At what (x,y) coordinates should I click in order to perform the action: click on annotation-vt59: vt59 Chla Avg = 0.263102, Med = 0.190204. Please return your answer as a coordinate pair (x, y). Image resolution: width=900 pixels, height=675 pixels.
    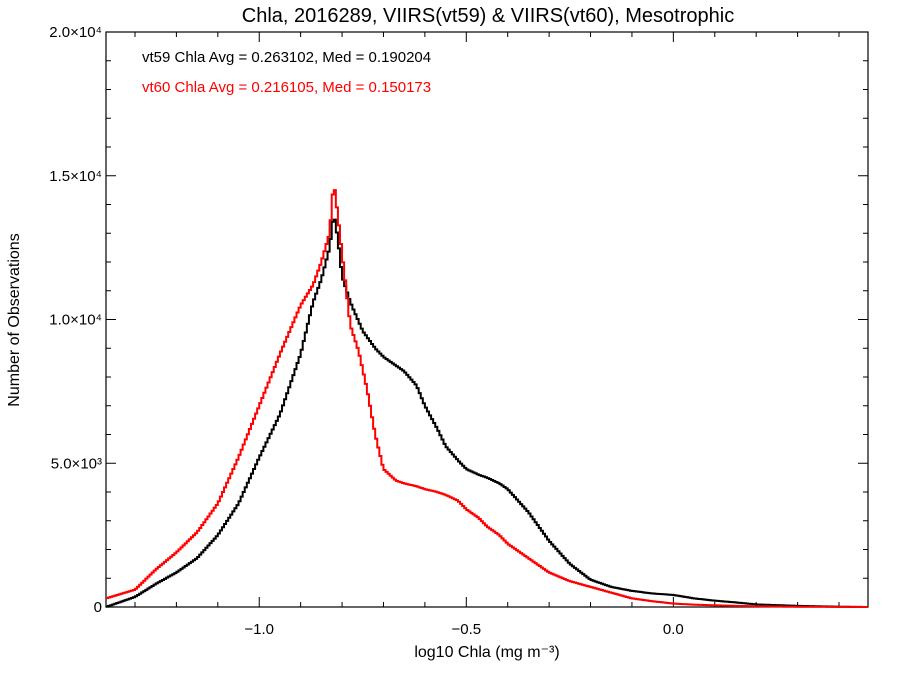
    Looking at the image, I should click on (286, 57).